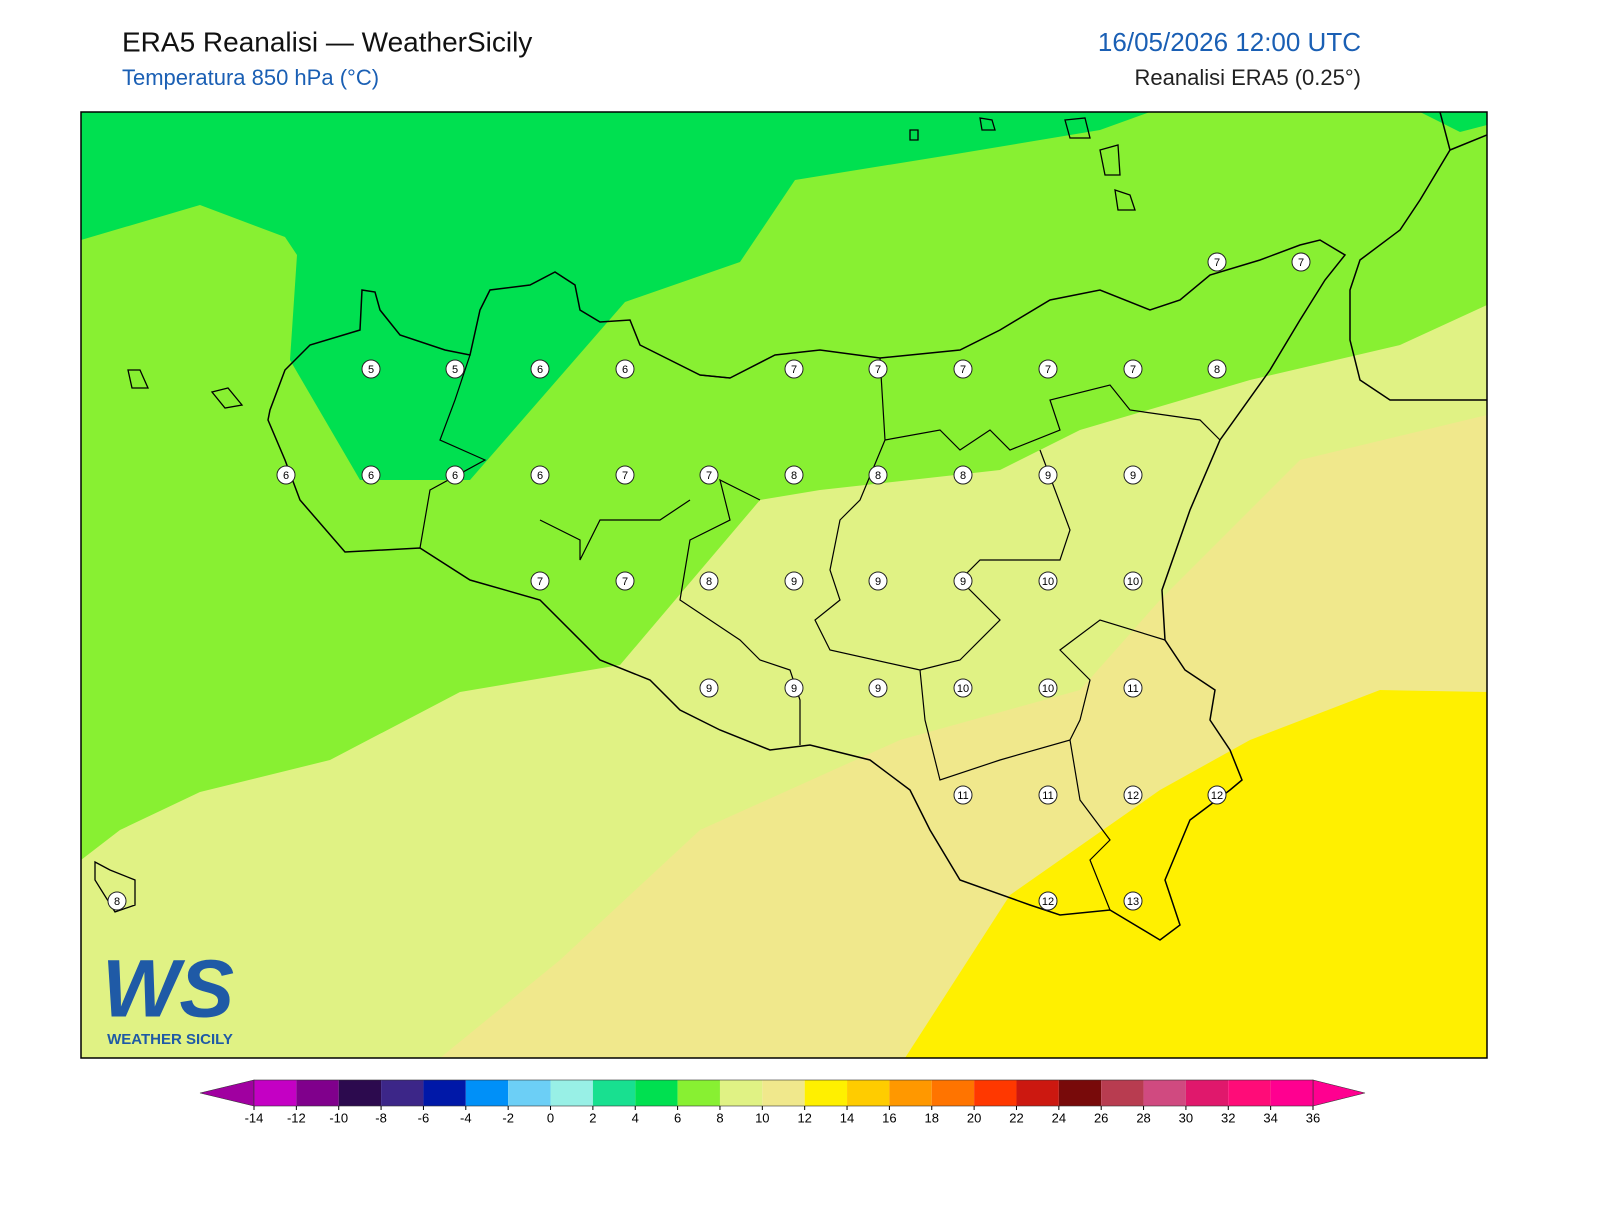 Image resolution: width=1600 pixels, height=1205 pixels. Describe the element at coordinates (424, 1117) in the screenshot. I see `colorbar-tick-label: -6` at that location.